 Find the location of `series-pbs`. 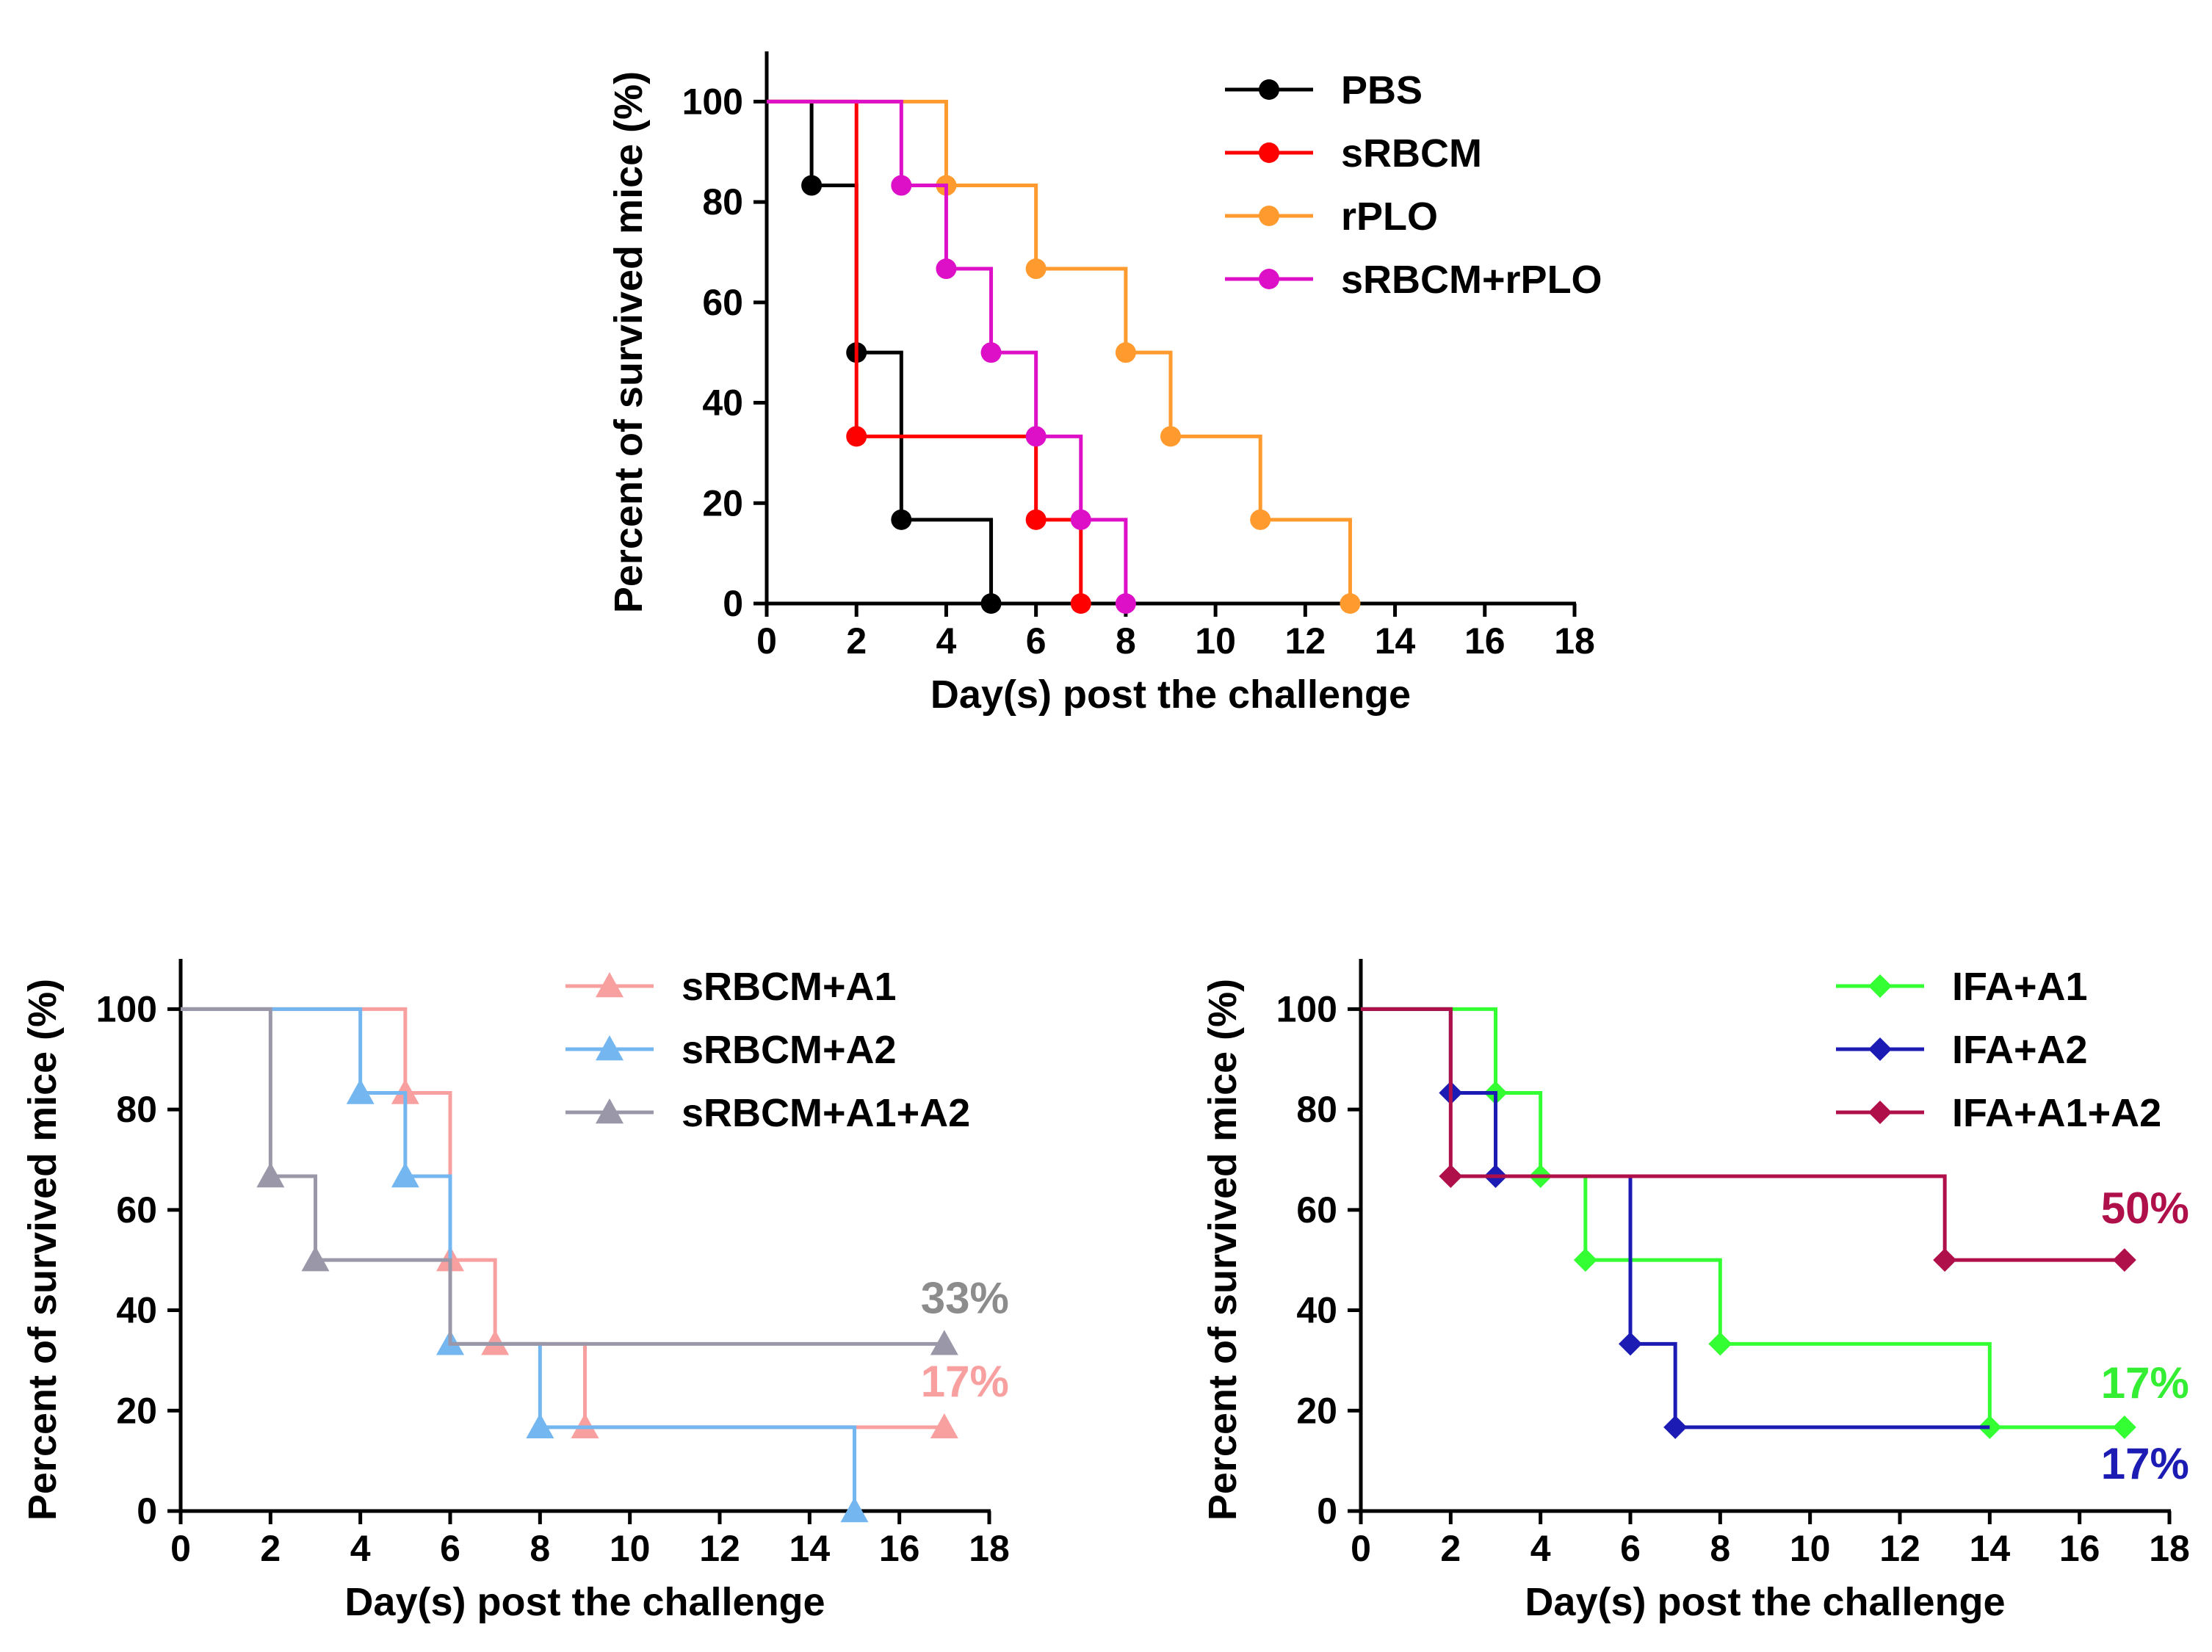

series-pbs is located at coordinates (884, 356).